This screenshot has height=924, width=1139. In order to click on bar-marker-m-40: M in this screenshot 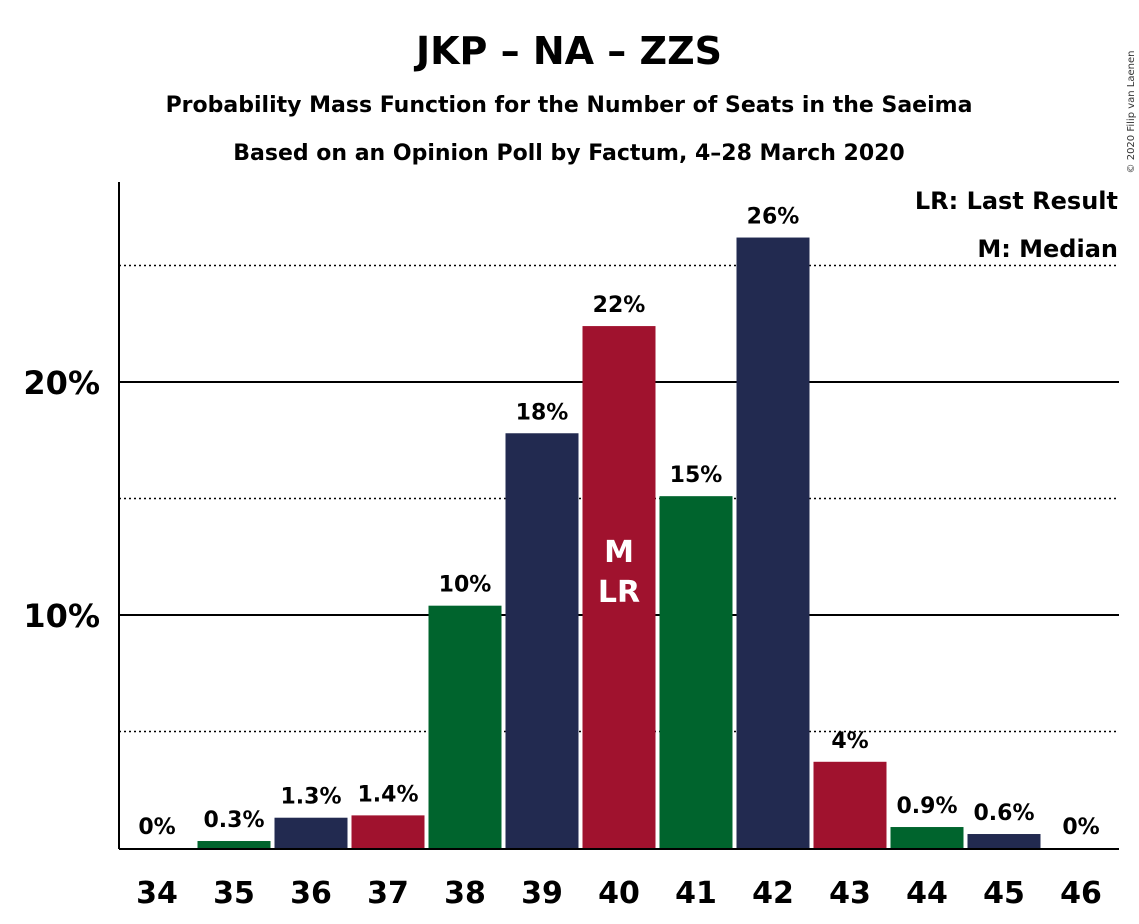, I will do `click(619, 552)`.